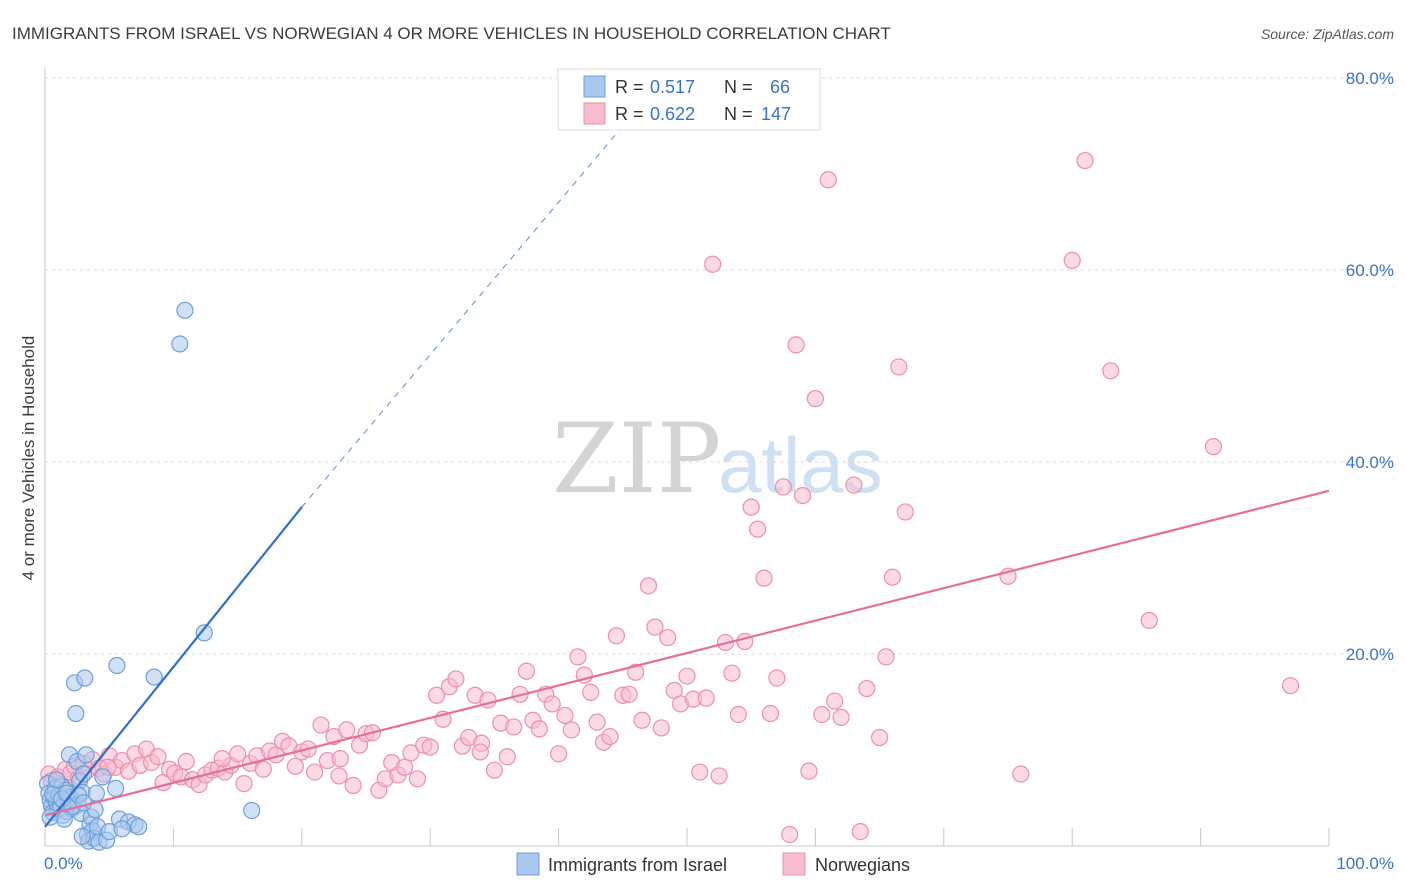  What do you see at coordinates (738, 114) in the screenshot?
I see `legend-n-label-norwegians: N =` at bounding box center [738, 114].